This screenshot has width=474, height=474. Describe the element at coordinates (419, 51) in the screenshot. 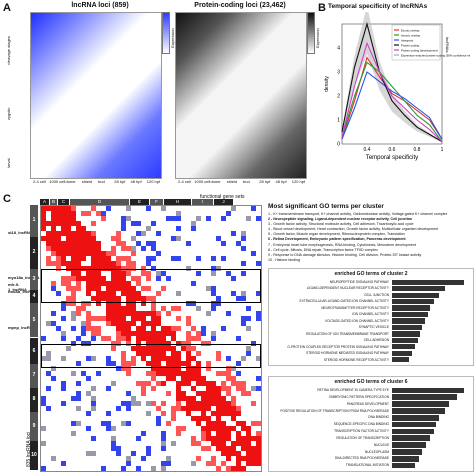

I see `legend-label: Protein-coding (development)` at that location.